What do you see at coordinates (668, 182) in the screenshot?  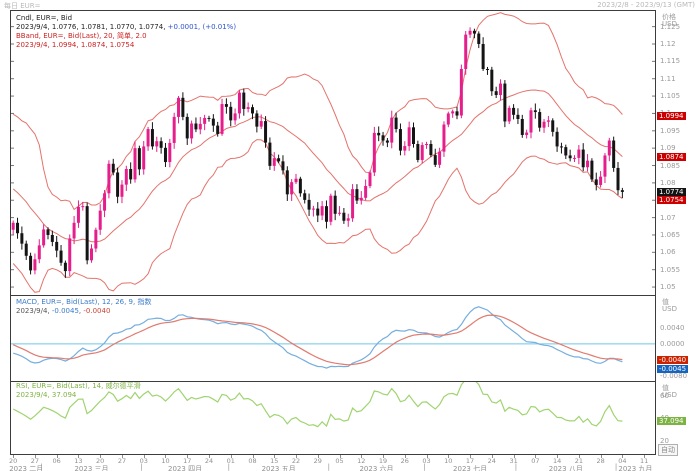 I see `price-tick-label: 1.08` at bounding box center [668, 182].